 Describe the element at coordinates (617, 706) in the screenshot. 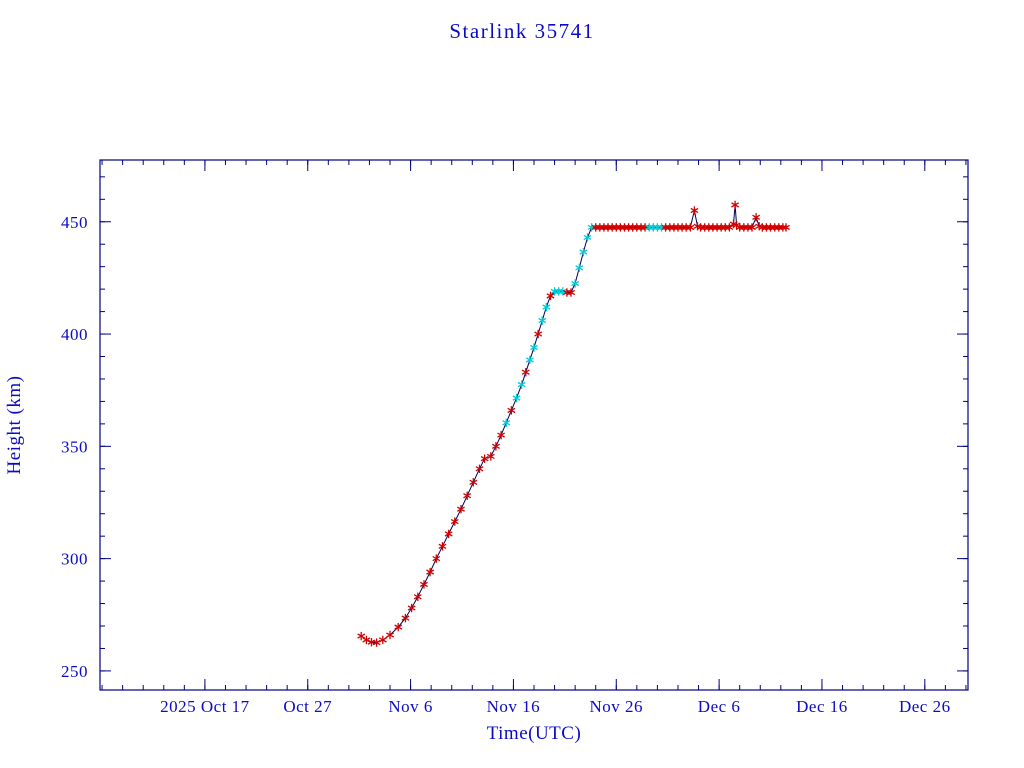

I see `x-tick-label: Nov 26` at that location.